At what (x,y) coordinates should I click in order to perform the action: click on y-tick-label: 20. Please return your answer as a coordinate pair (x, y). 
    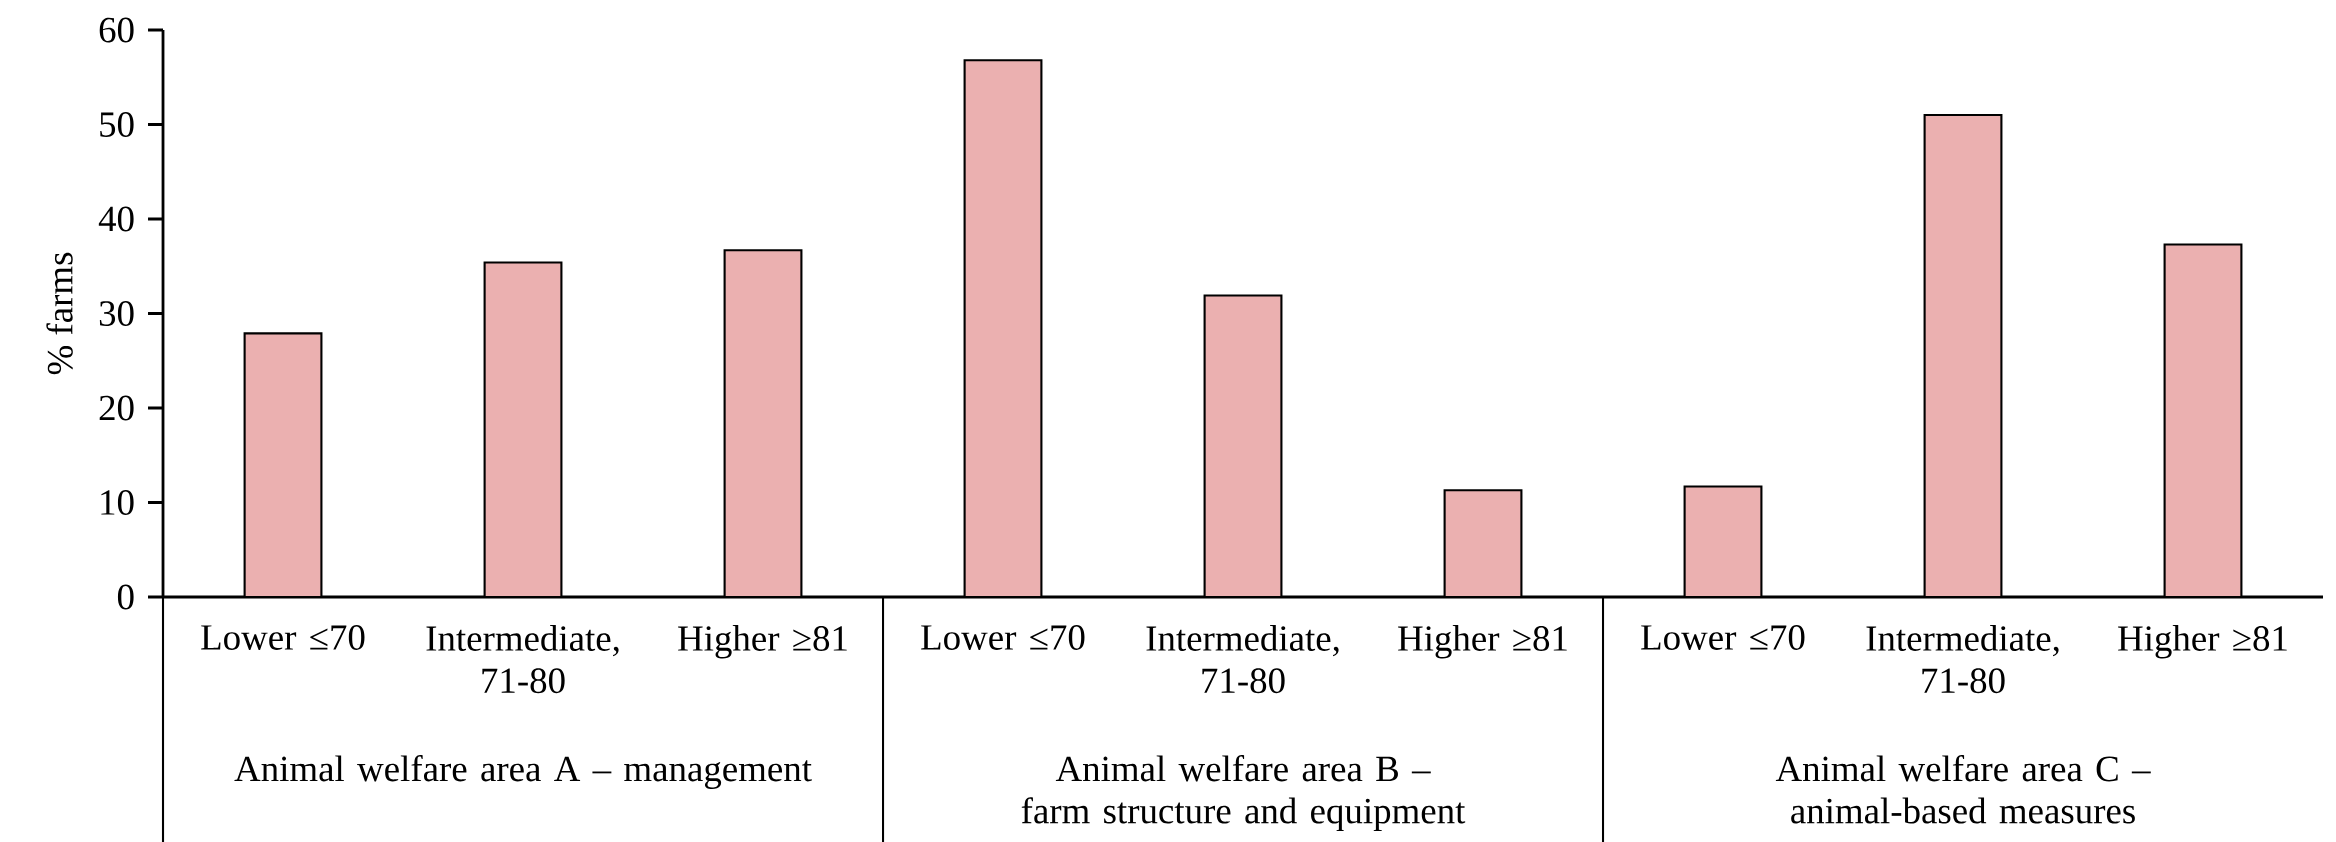
    Looking at the image, I should click on (116, 408).